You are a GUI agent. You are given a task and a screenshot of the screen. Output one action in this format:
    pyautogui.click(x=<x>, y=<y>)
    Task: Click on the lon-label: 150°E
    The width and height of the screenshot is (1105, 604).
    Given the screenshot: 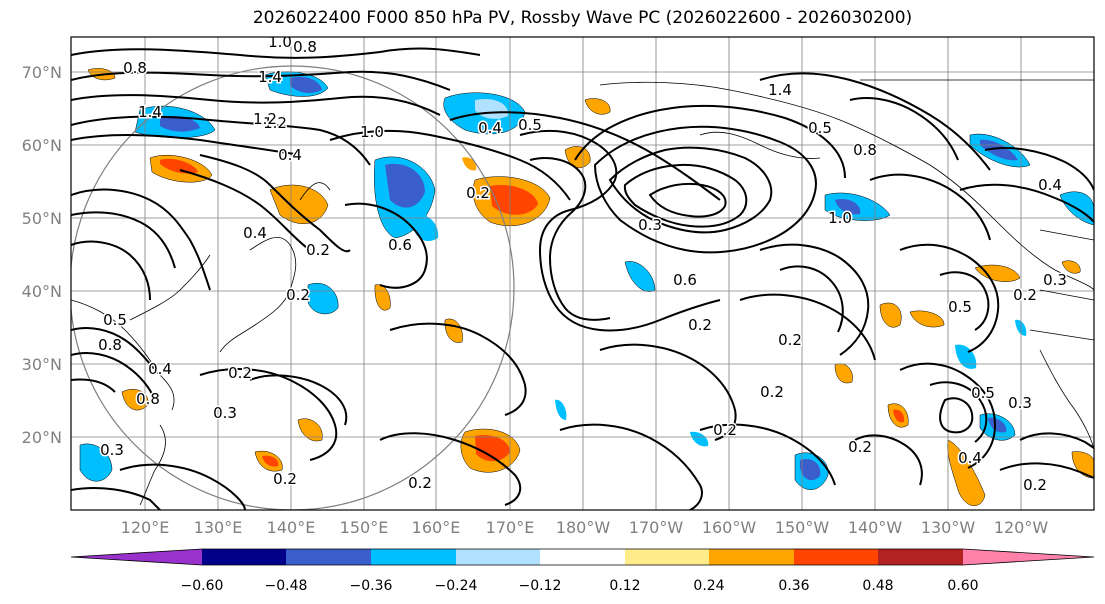 What is the action you would take?
    pyautogui.click(x=364, y=527)
    